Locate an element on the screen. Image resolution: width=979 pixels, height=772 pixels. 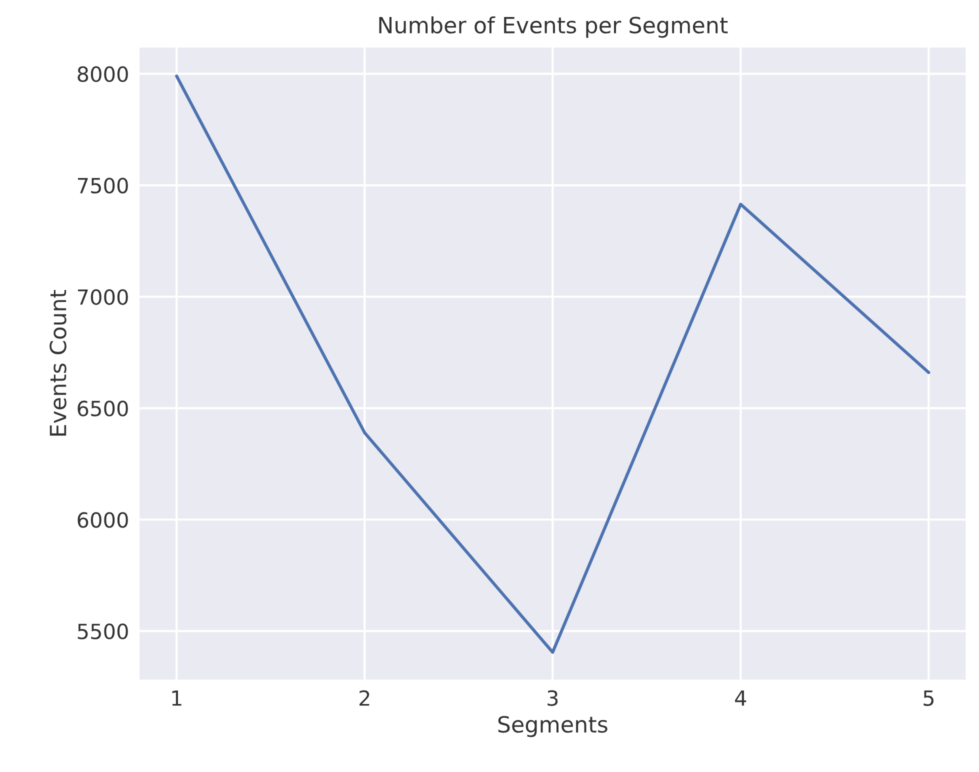
y-tick-label: 7500 is located at coordinates (103, 186).